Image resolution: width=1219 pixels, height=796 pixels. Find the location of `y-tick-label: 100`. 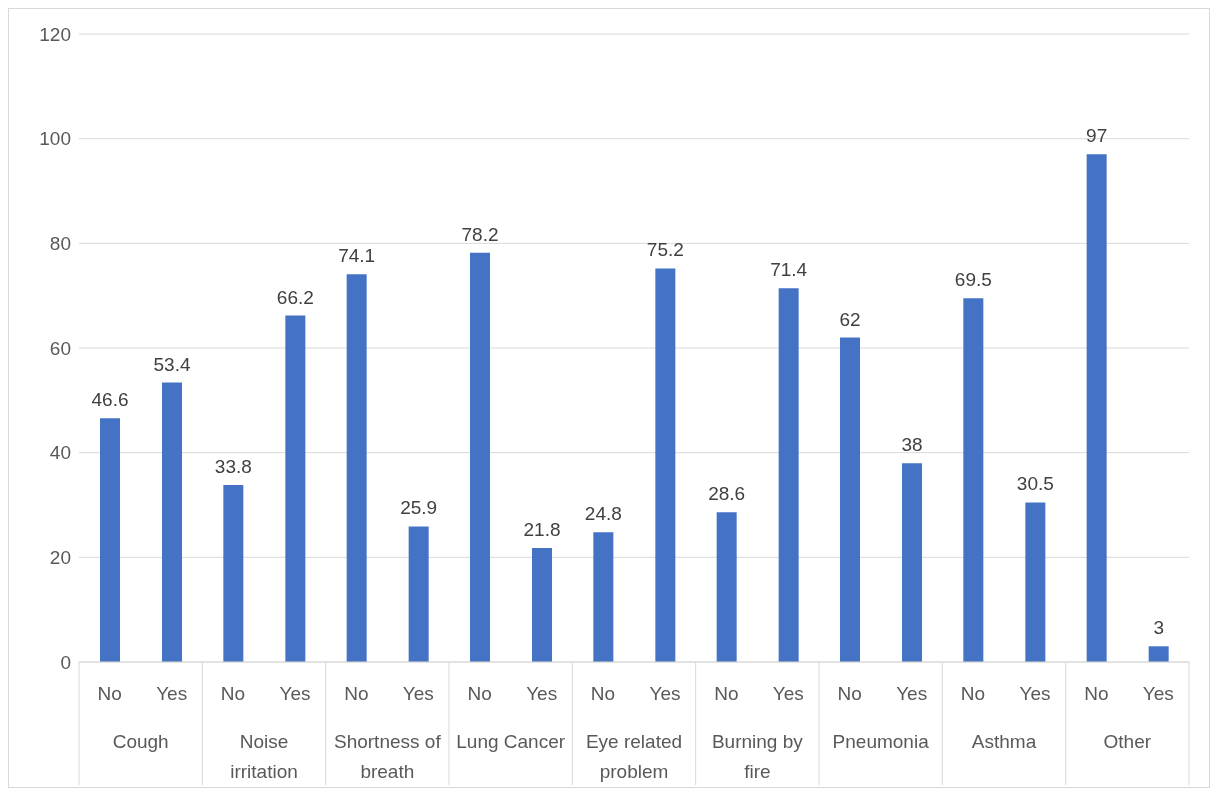

y-tick-label: 100 is located at coordinates (55, 139).